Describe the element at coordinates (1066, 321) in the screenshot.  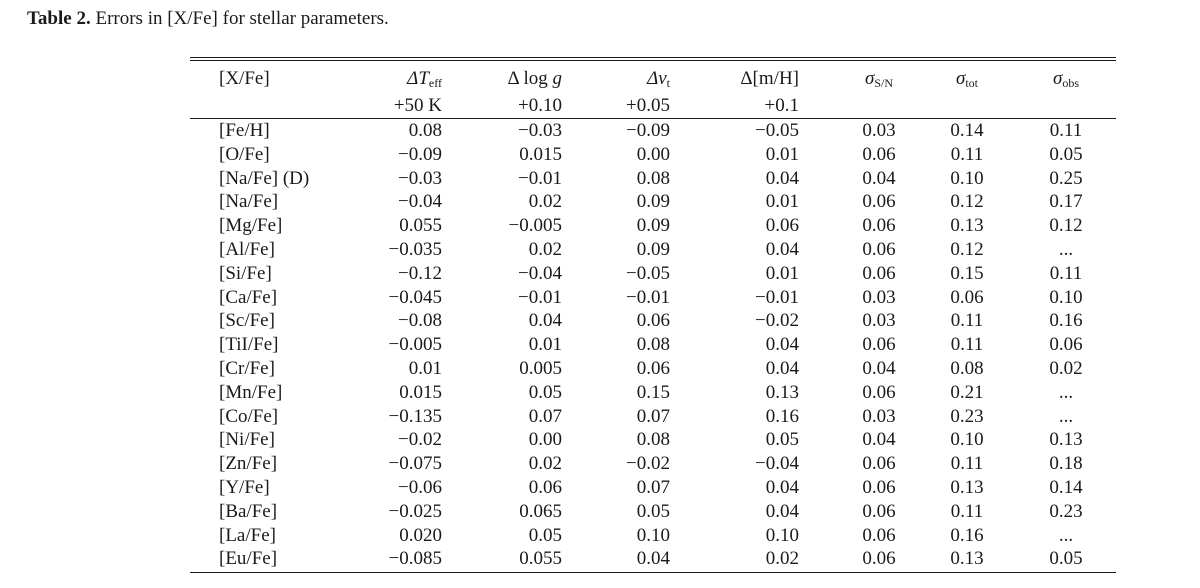
I see `row-value: 0.16` at that location.